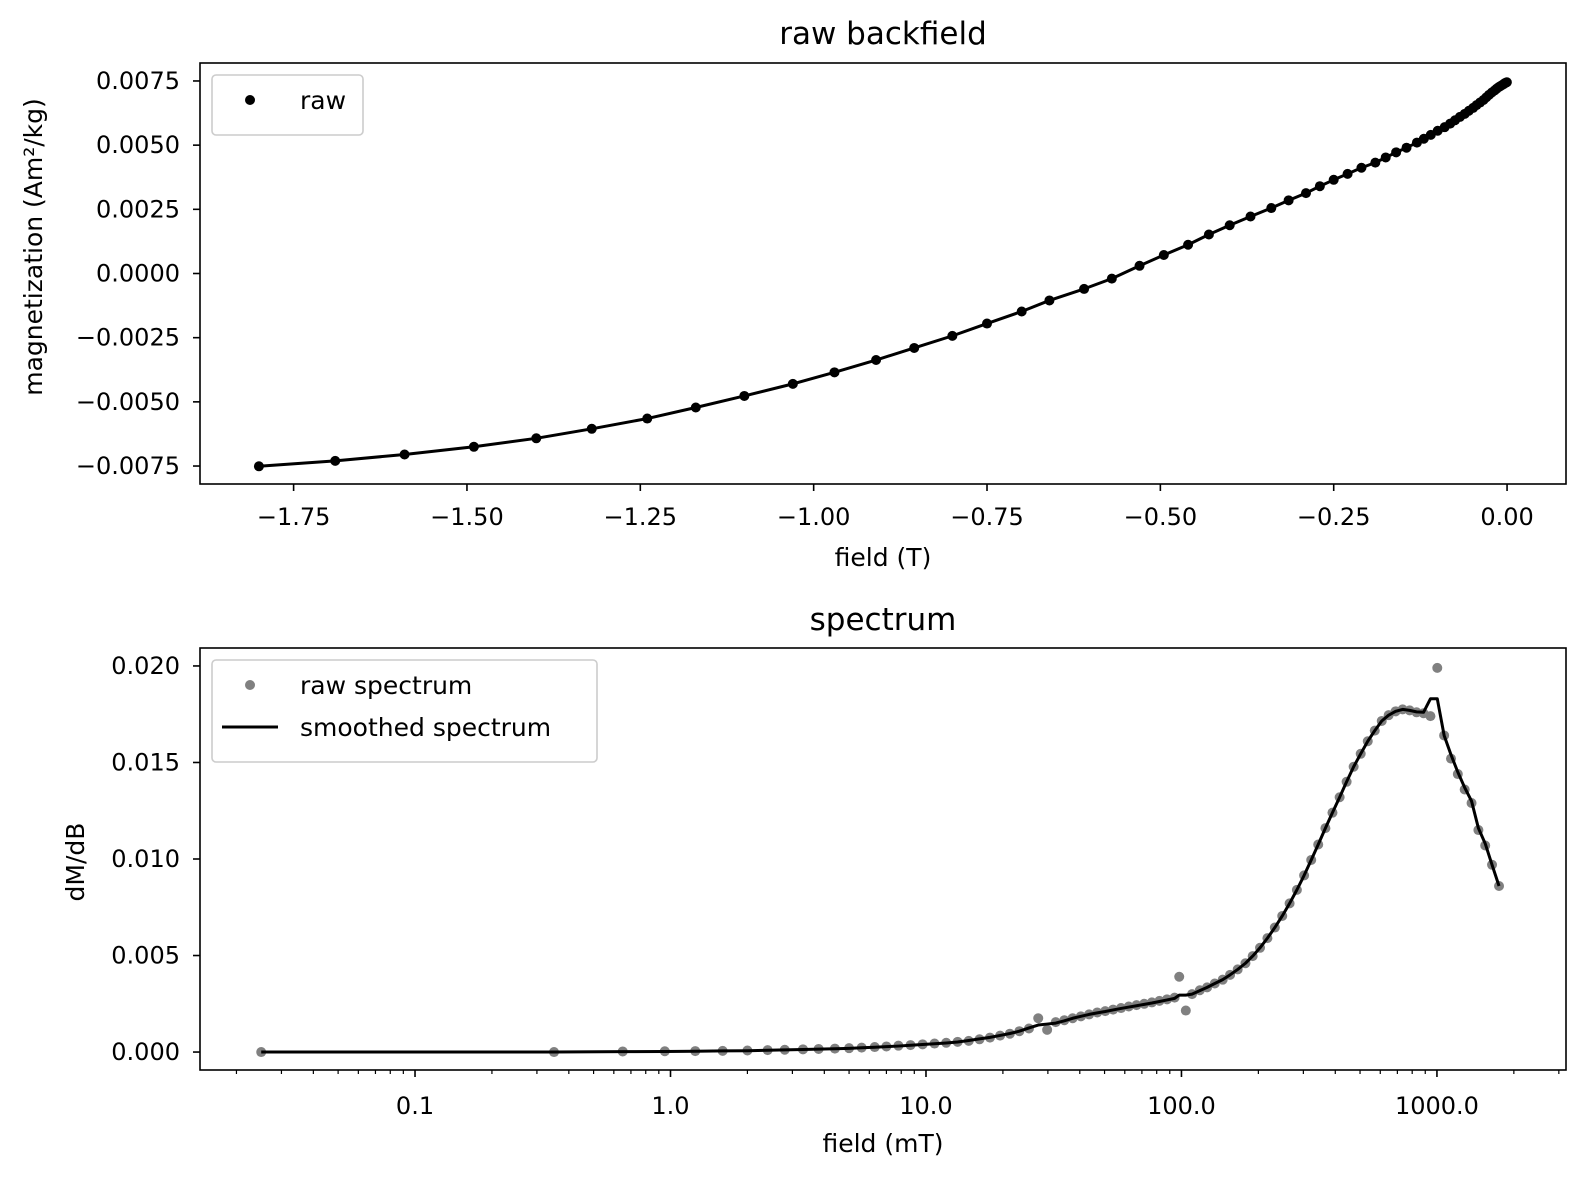  I want to click on legend: raw spectrum smoothed spectrum, so click(404, 711).